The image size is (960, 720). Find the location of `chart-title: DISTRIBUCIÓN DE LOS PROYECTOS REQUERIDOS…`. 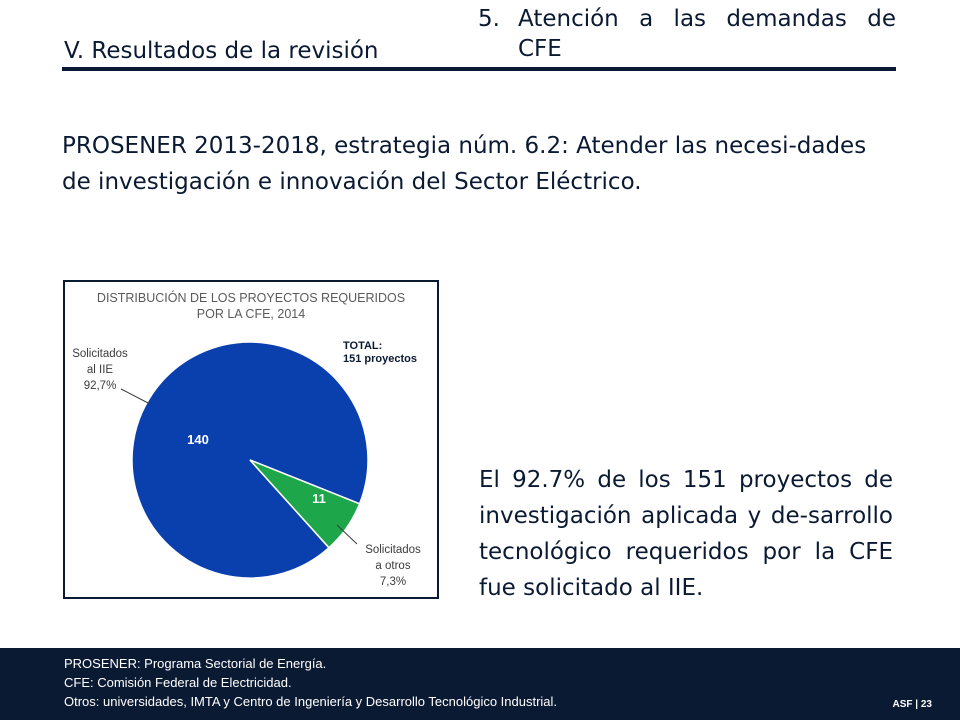

chart-title: DISTRIBUCIÓN DE LOS PROYECTOS REQUERIDOS… is located at coordinates (251, 306).